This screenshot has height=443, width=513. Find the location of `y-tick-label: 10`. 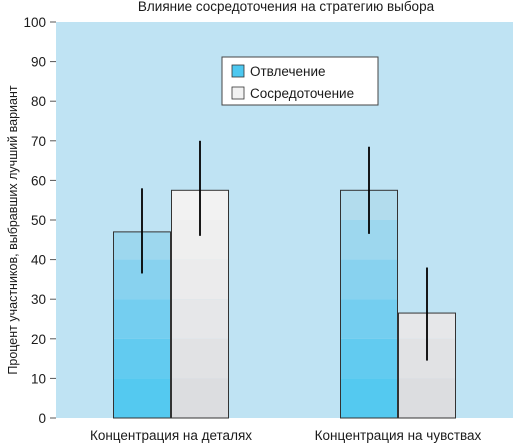

y-tick-label: 10 is located at coordinates (38, 378).